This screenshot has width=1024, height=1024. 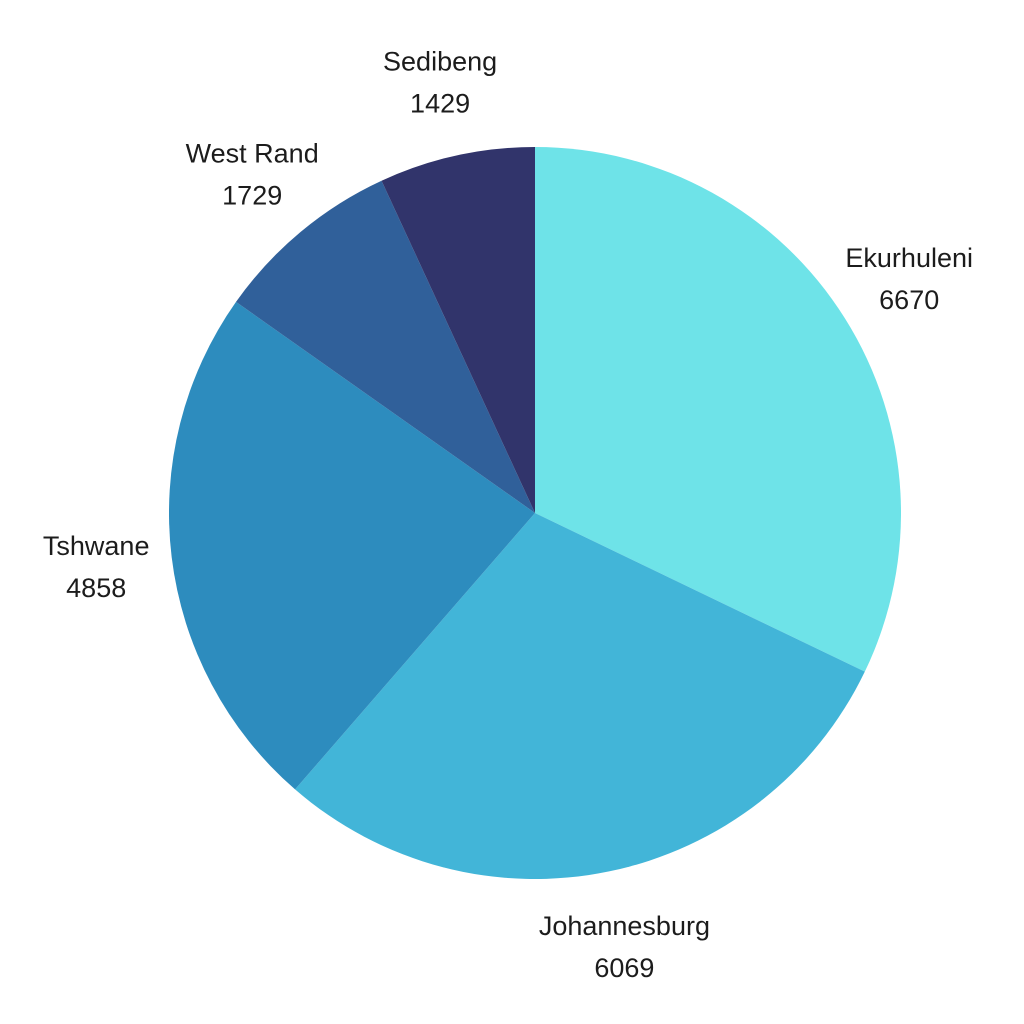 What do you see at coordinates (440, 103) in the screenshot?
I see `slice-label-value: 1429` at bounding box center [440, 103].